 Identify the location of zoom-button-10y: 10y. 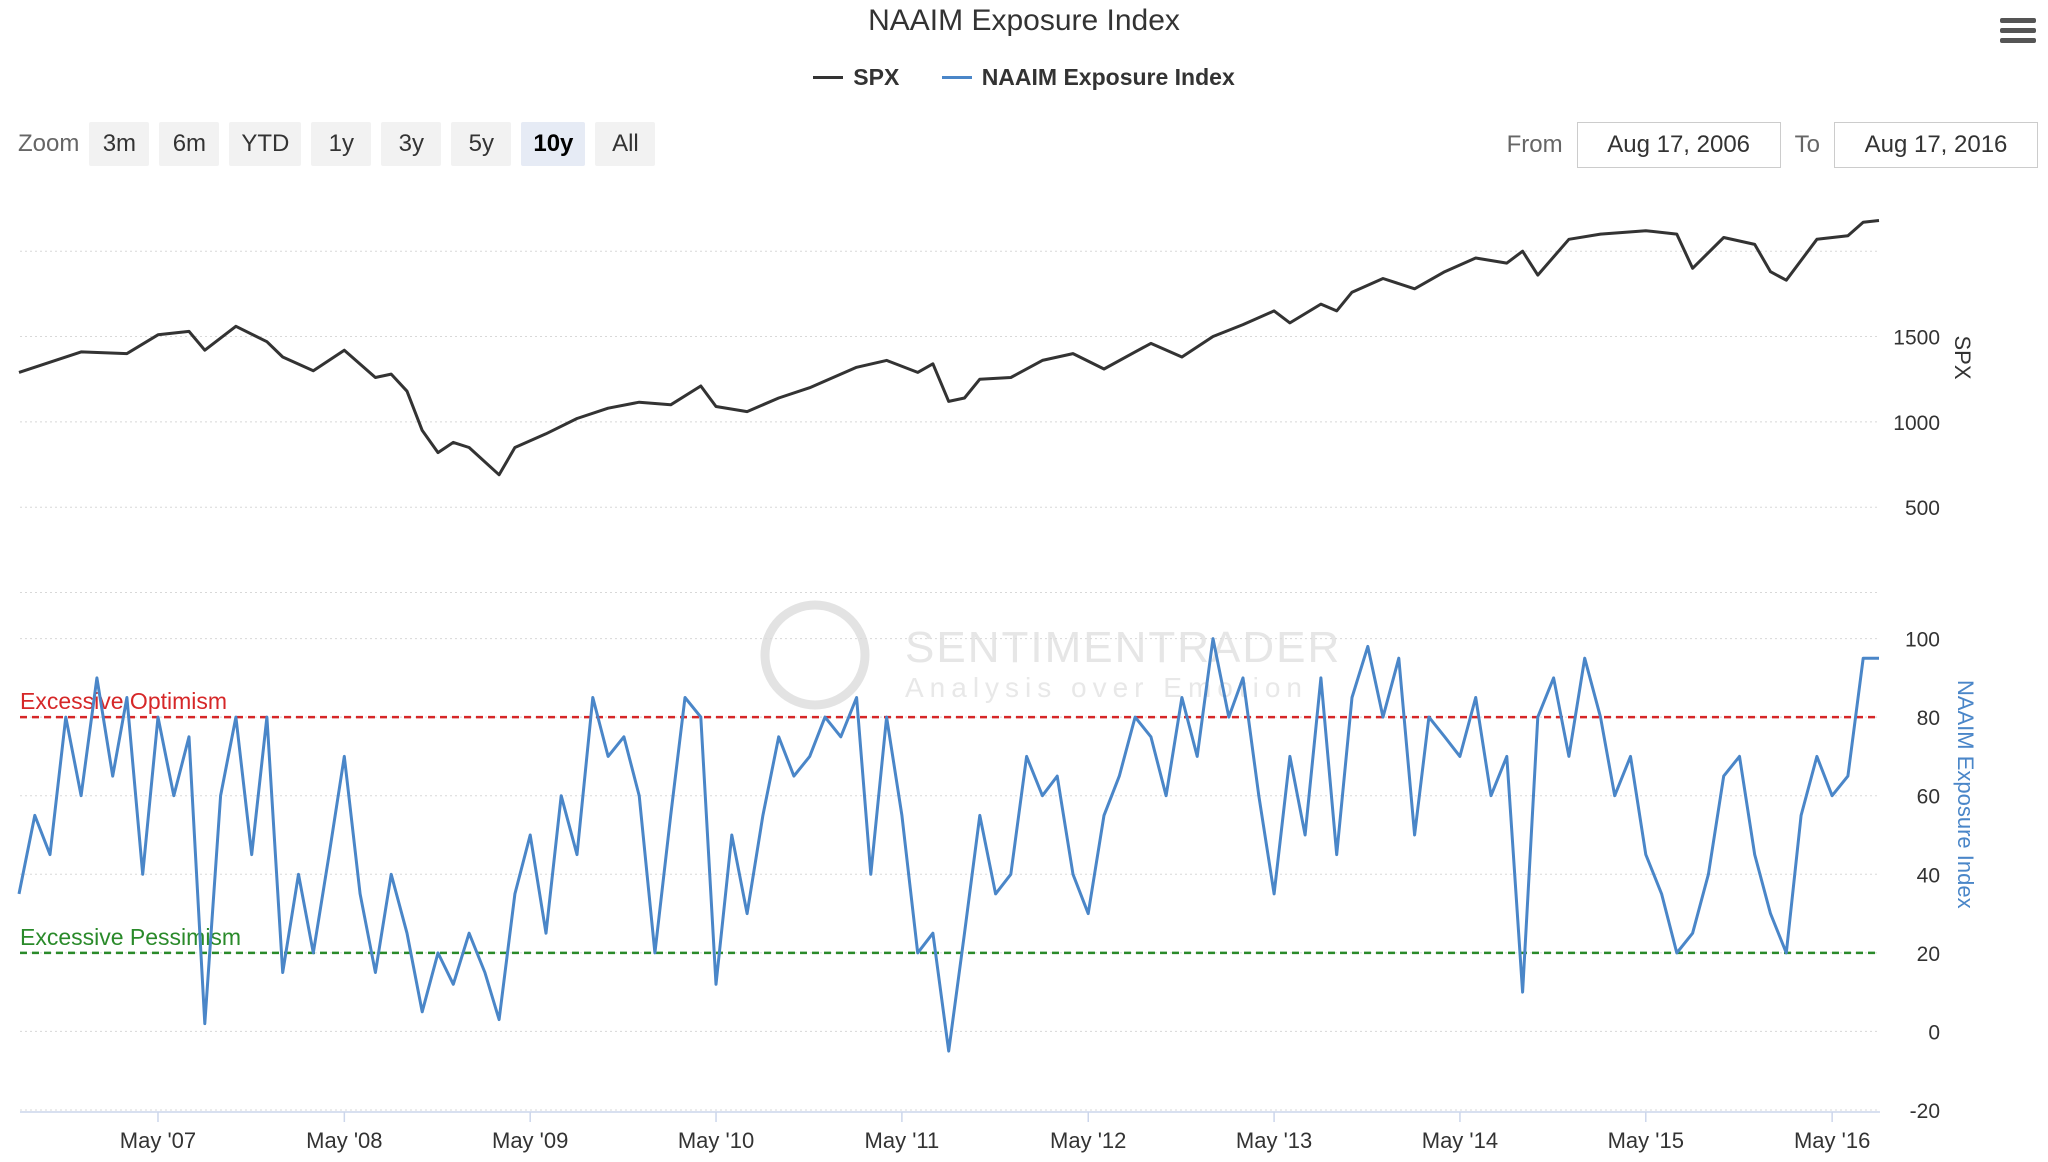
(553, 144).